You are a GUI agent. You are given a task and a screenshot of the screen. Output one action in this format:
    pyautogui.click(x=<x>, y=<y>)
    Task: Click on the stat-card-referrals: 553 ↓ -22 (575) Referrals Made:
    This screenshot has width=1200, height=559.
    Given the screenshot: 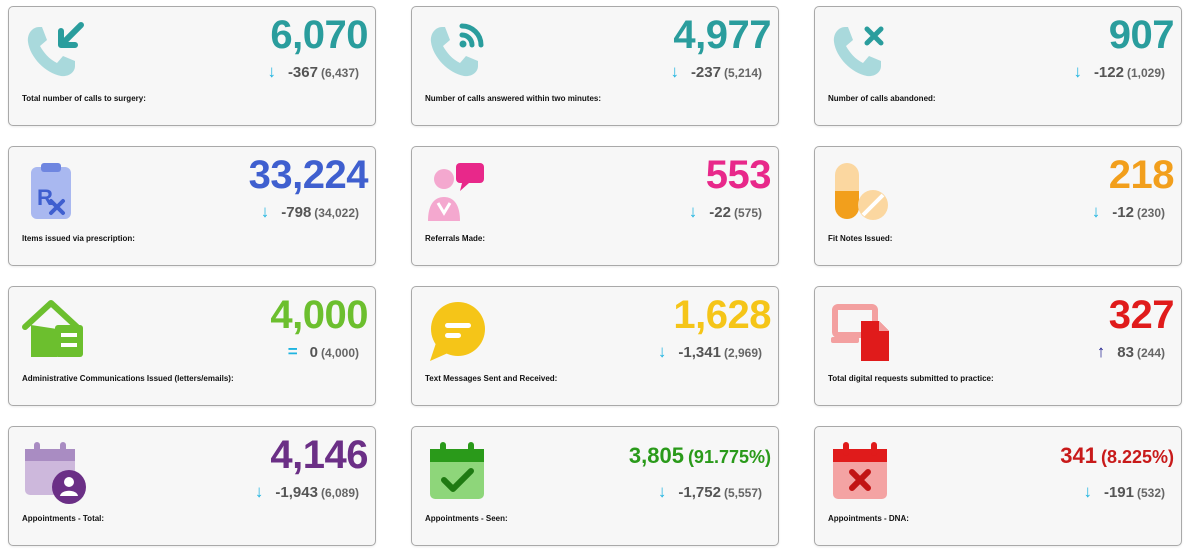 What is the action you would take?
    pyautogui.click(x=595, y=206)
    